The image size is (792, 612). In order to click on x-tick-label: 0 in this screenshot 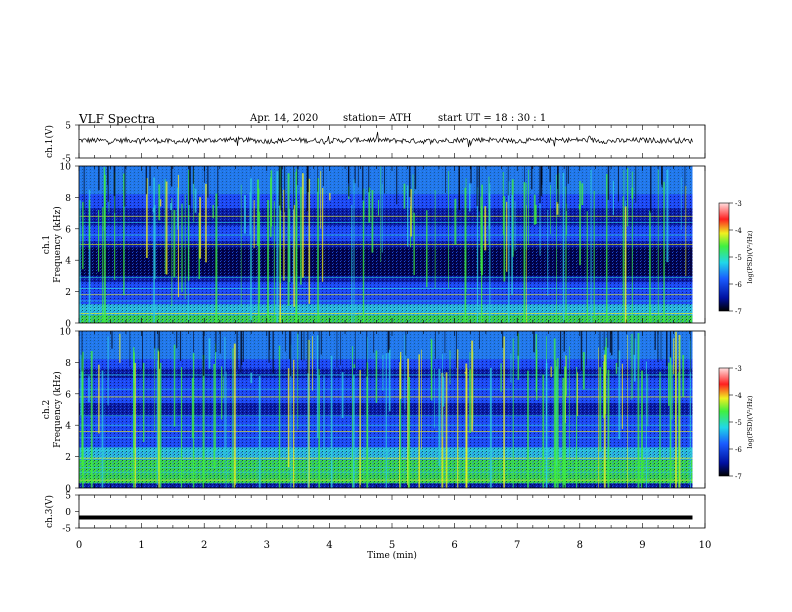, I will do `click(79, 545)`.